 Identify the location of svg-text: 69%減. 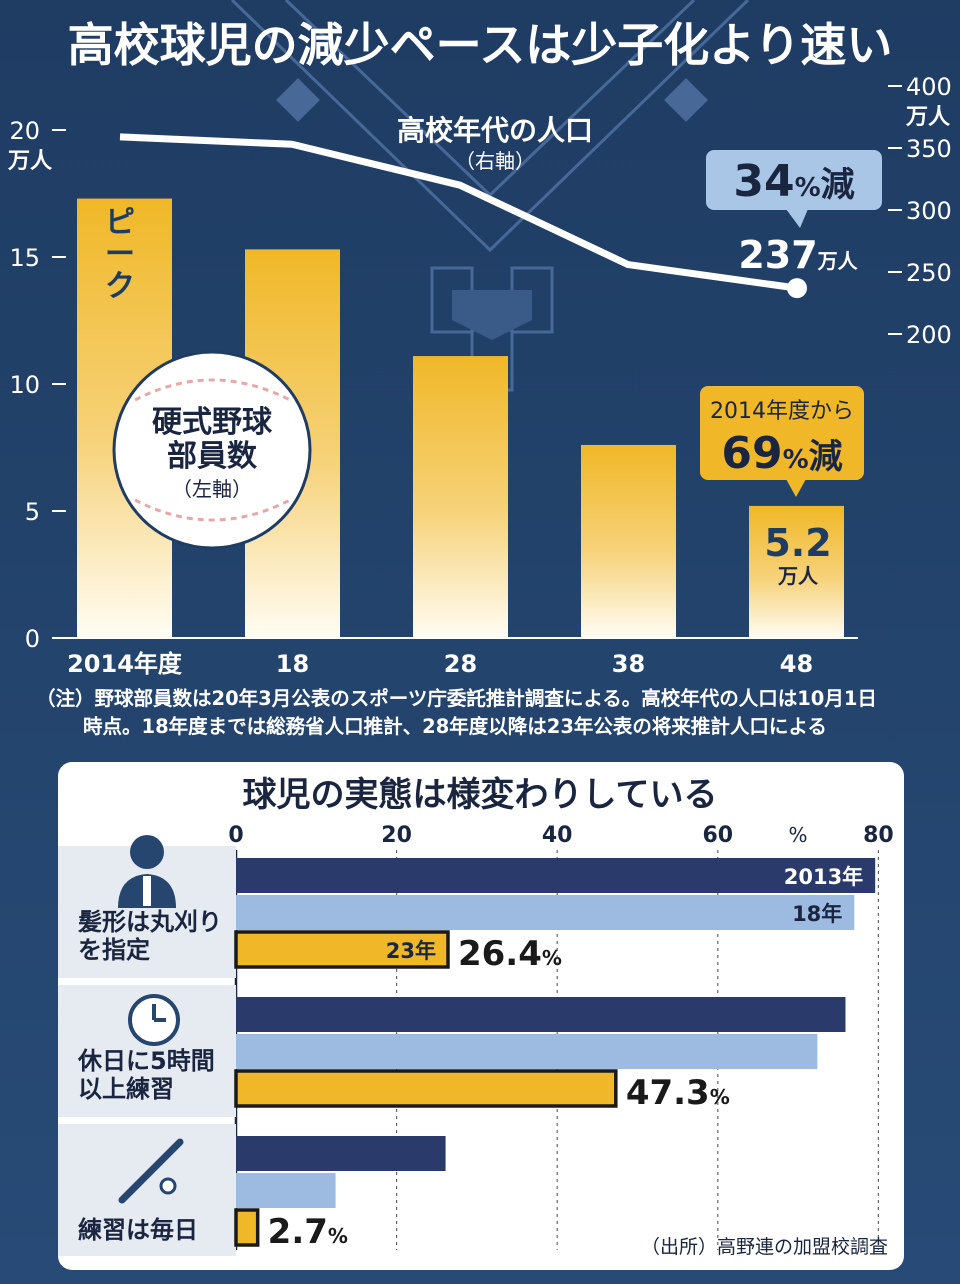
(781, 453).